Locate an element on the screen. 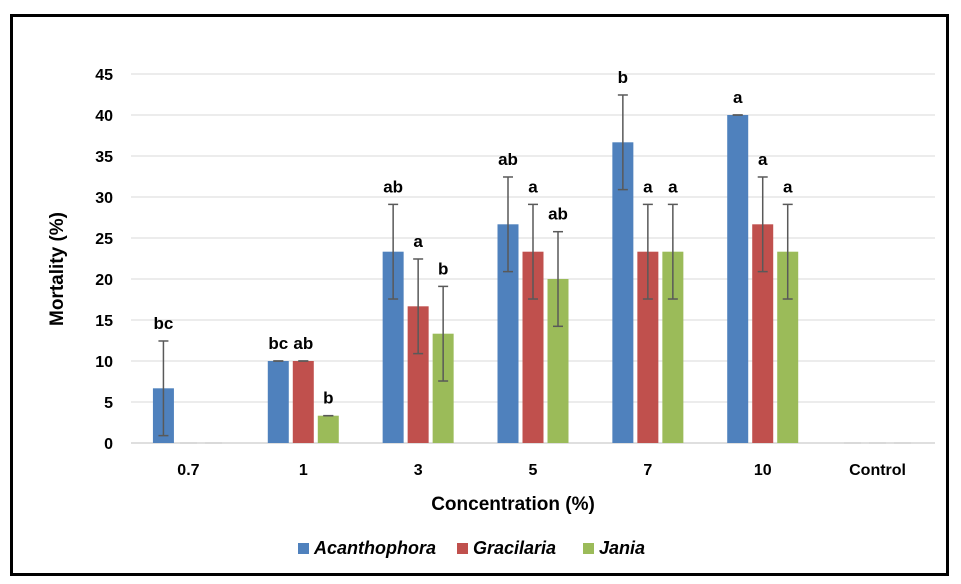 Image resolution: width=961 pixels, height=584 pixels. legend: Acanthophora Gracilaria Jania is located at coordinates (471, 548).